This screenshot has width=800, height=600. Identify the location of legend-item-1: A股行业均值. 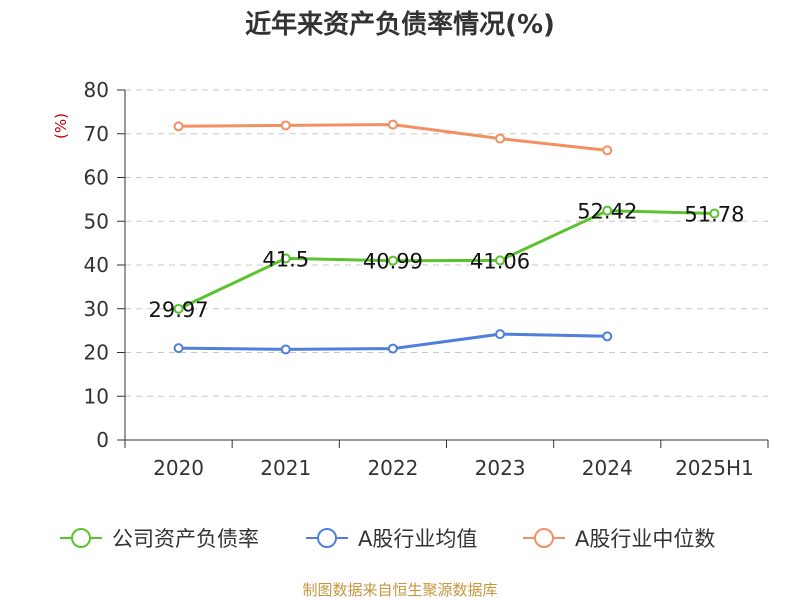
(391, 539).